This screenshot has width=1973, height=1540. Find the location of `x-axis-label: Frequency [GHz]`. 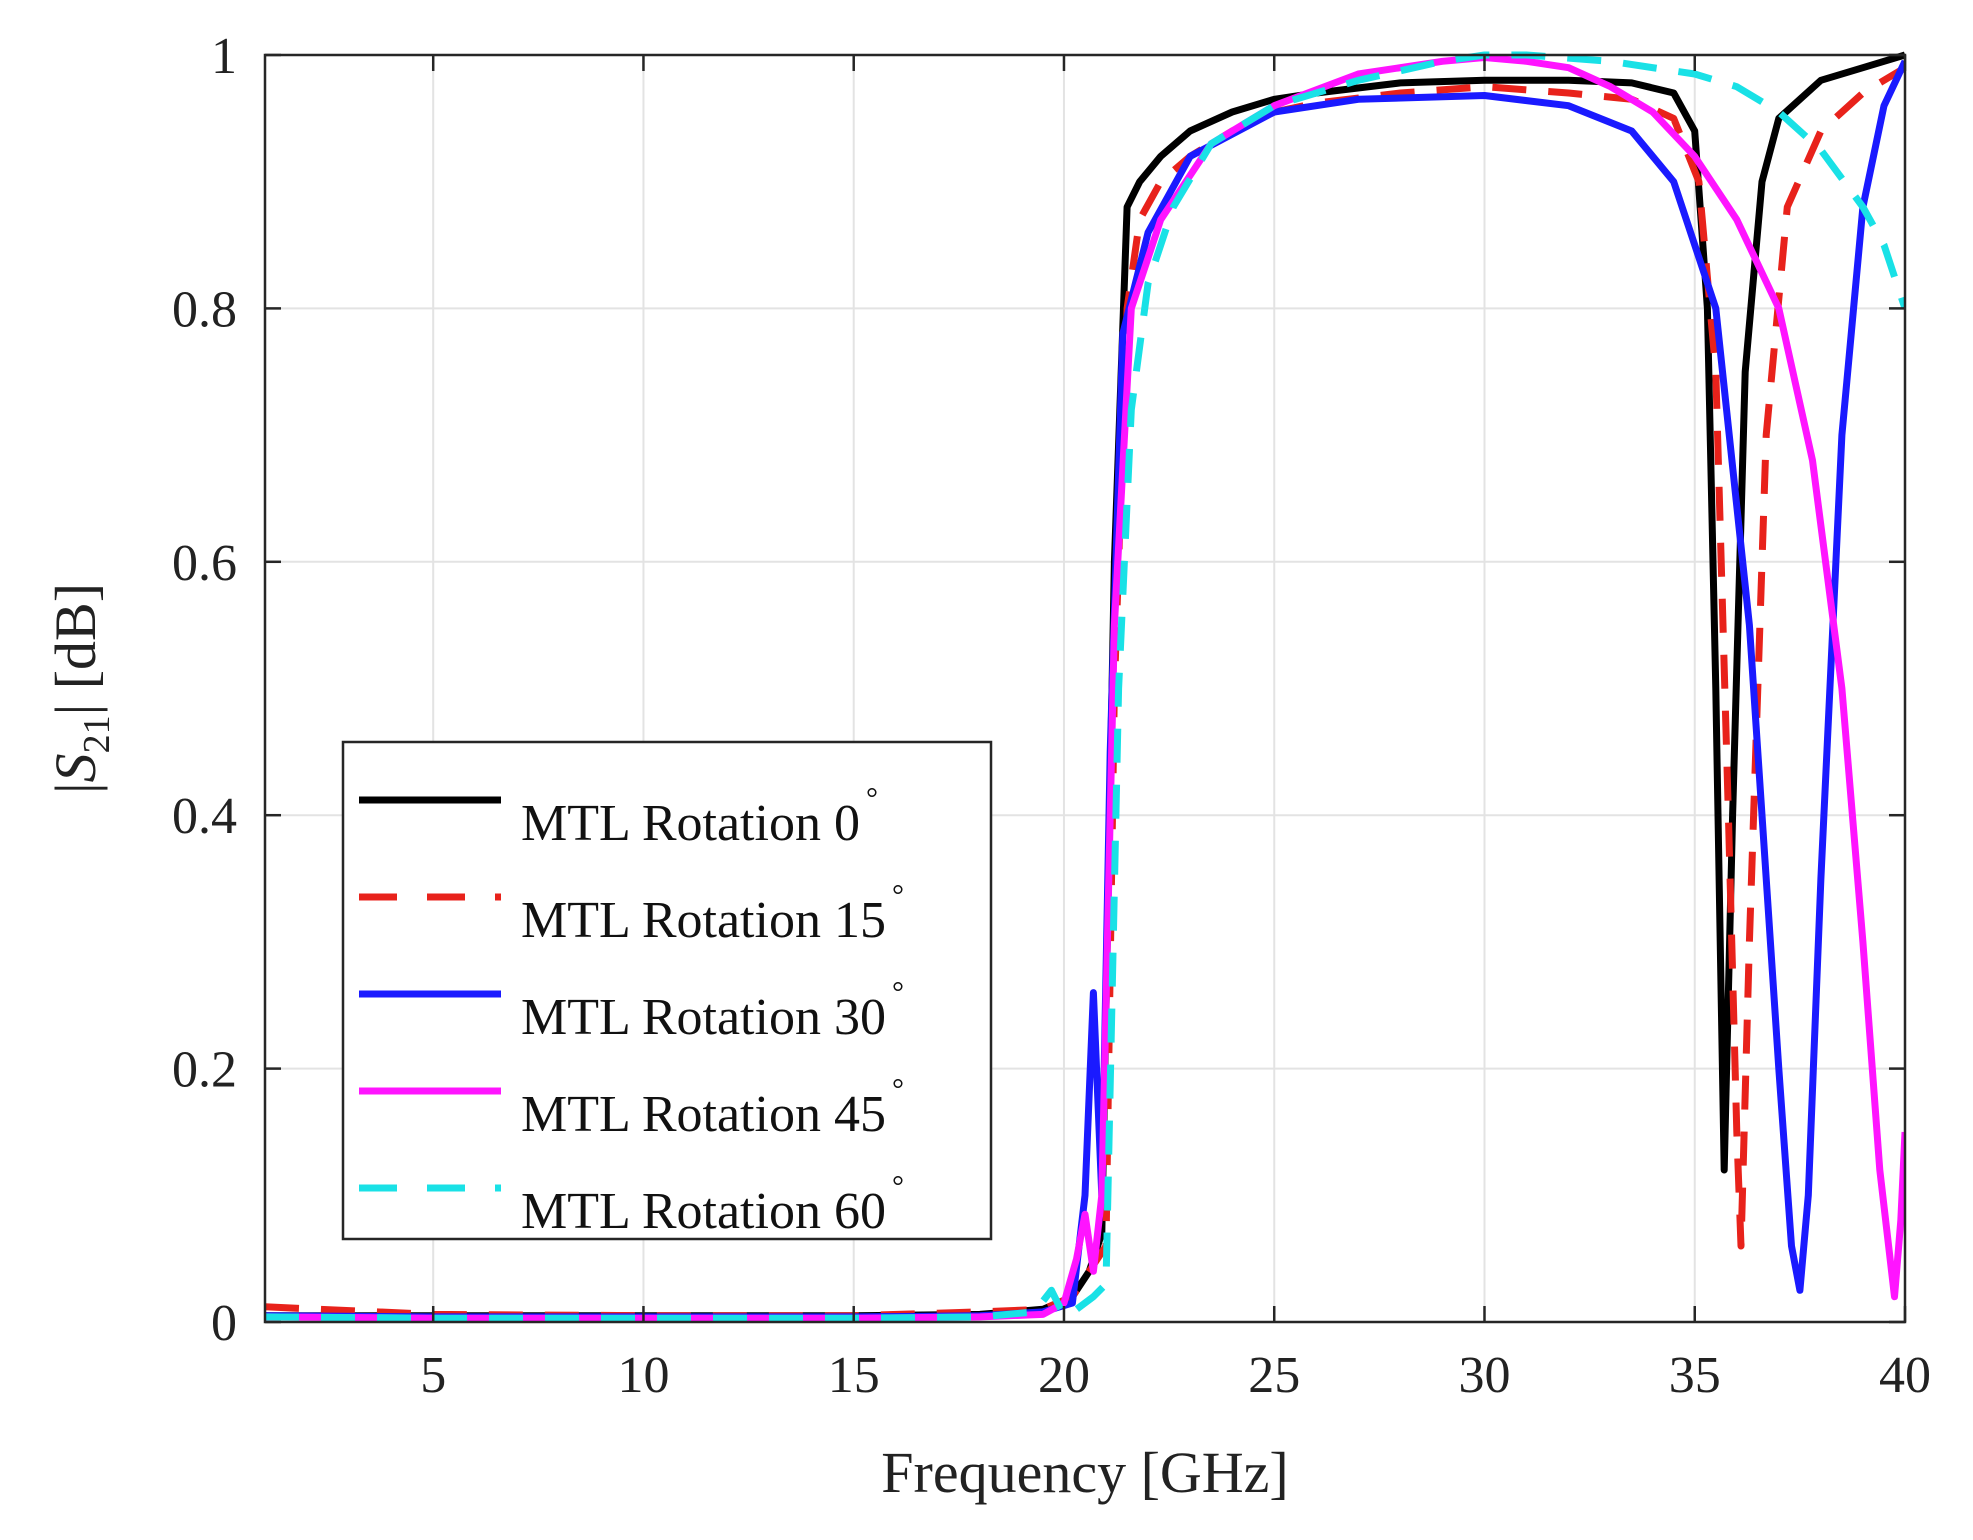

x-axis-label: Frequency [GHz] is located at coordinates (1084, 1472).